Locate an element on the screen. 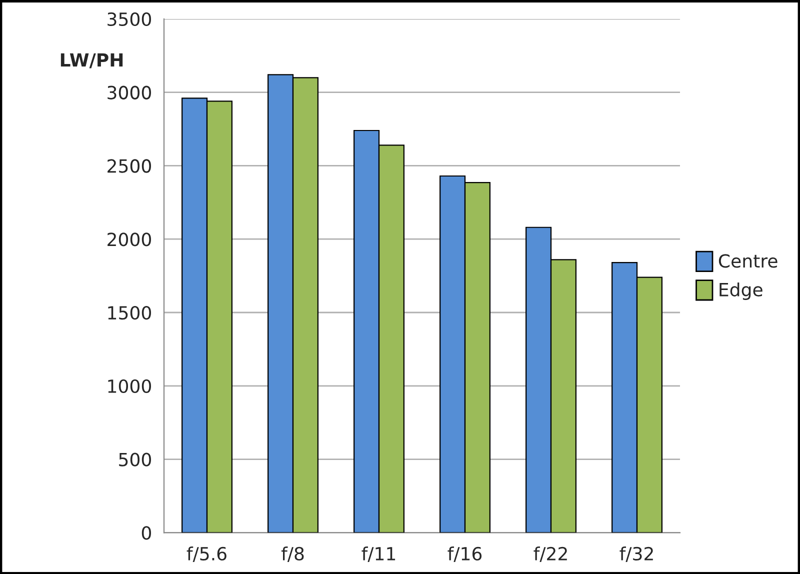  x-tick-label: f/11 is located at coordinates (379, 554).